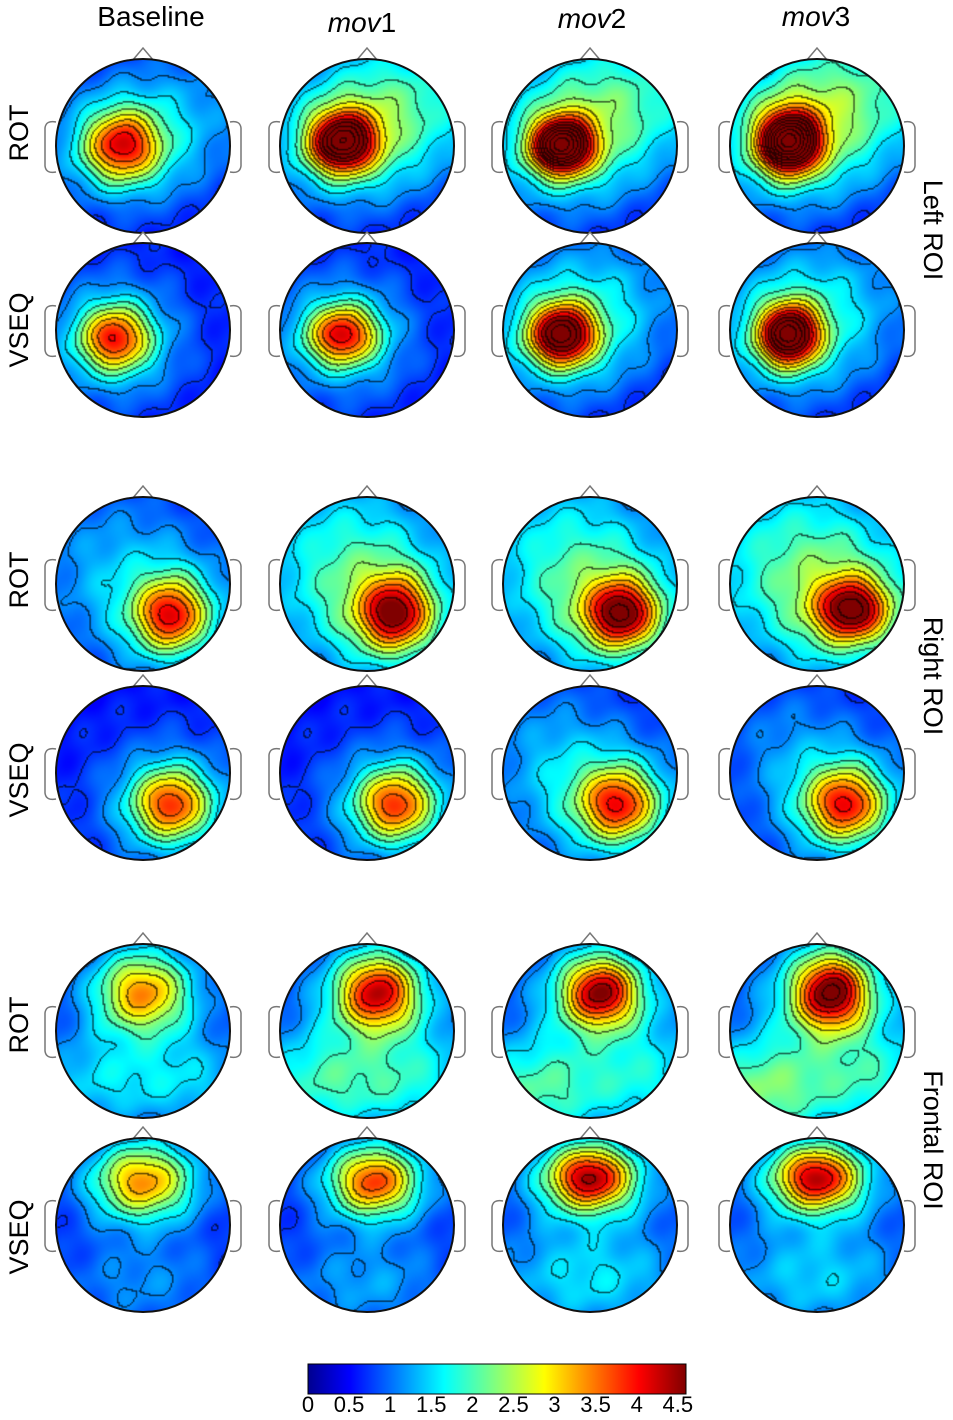 The image size is (953, 1420). I want to click on colorbar-tick-label: 3.5, so click(595, 1404).